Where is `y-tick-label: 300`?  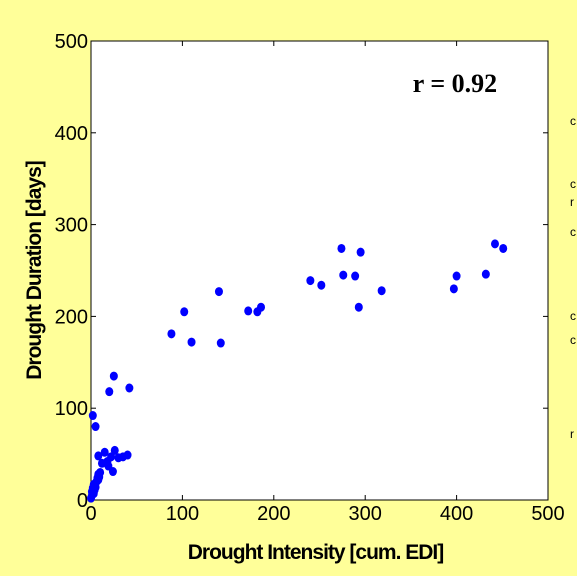 y-tick-label: 300 is located at coordinates (71, 226).